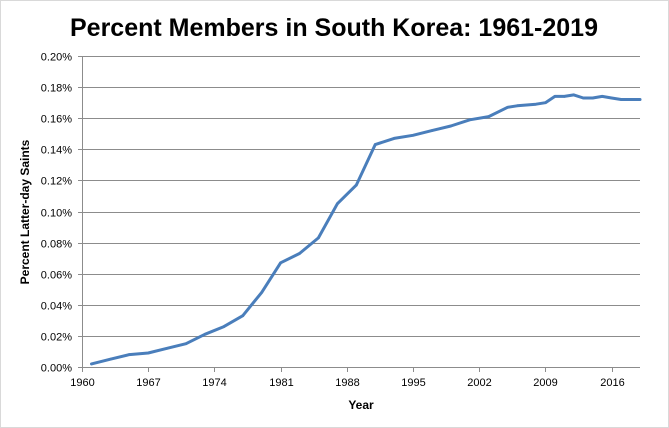  What do you see at coordinates (56, 307) in the screenshot?
I see `y-tick-label: 0.04%` at bounding box center [56, 307].